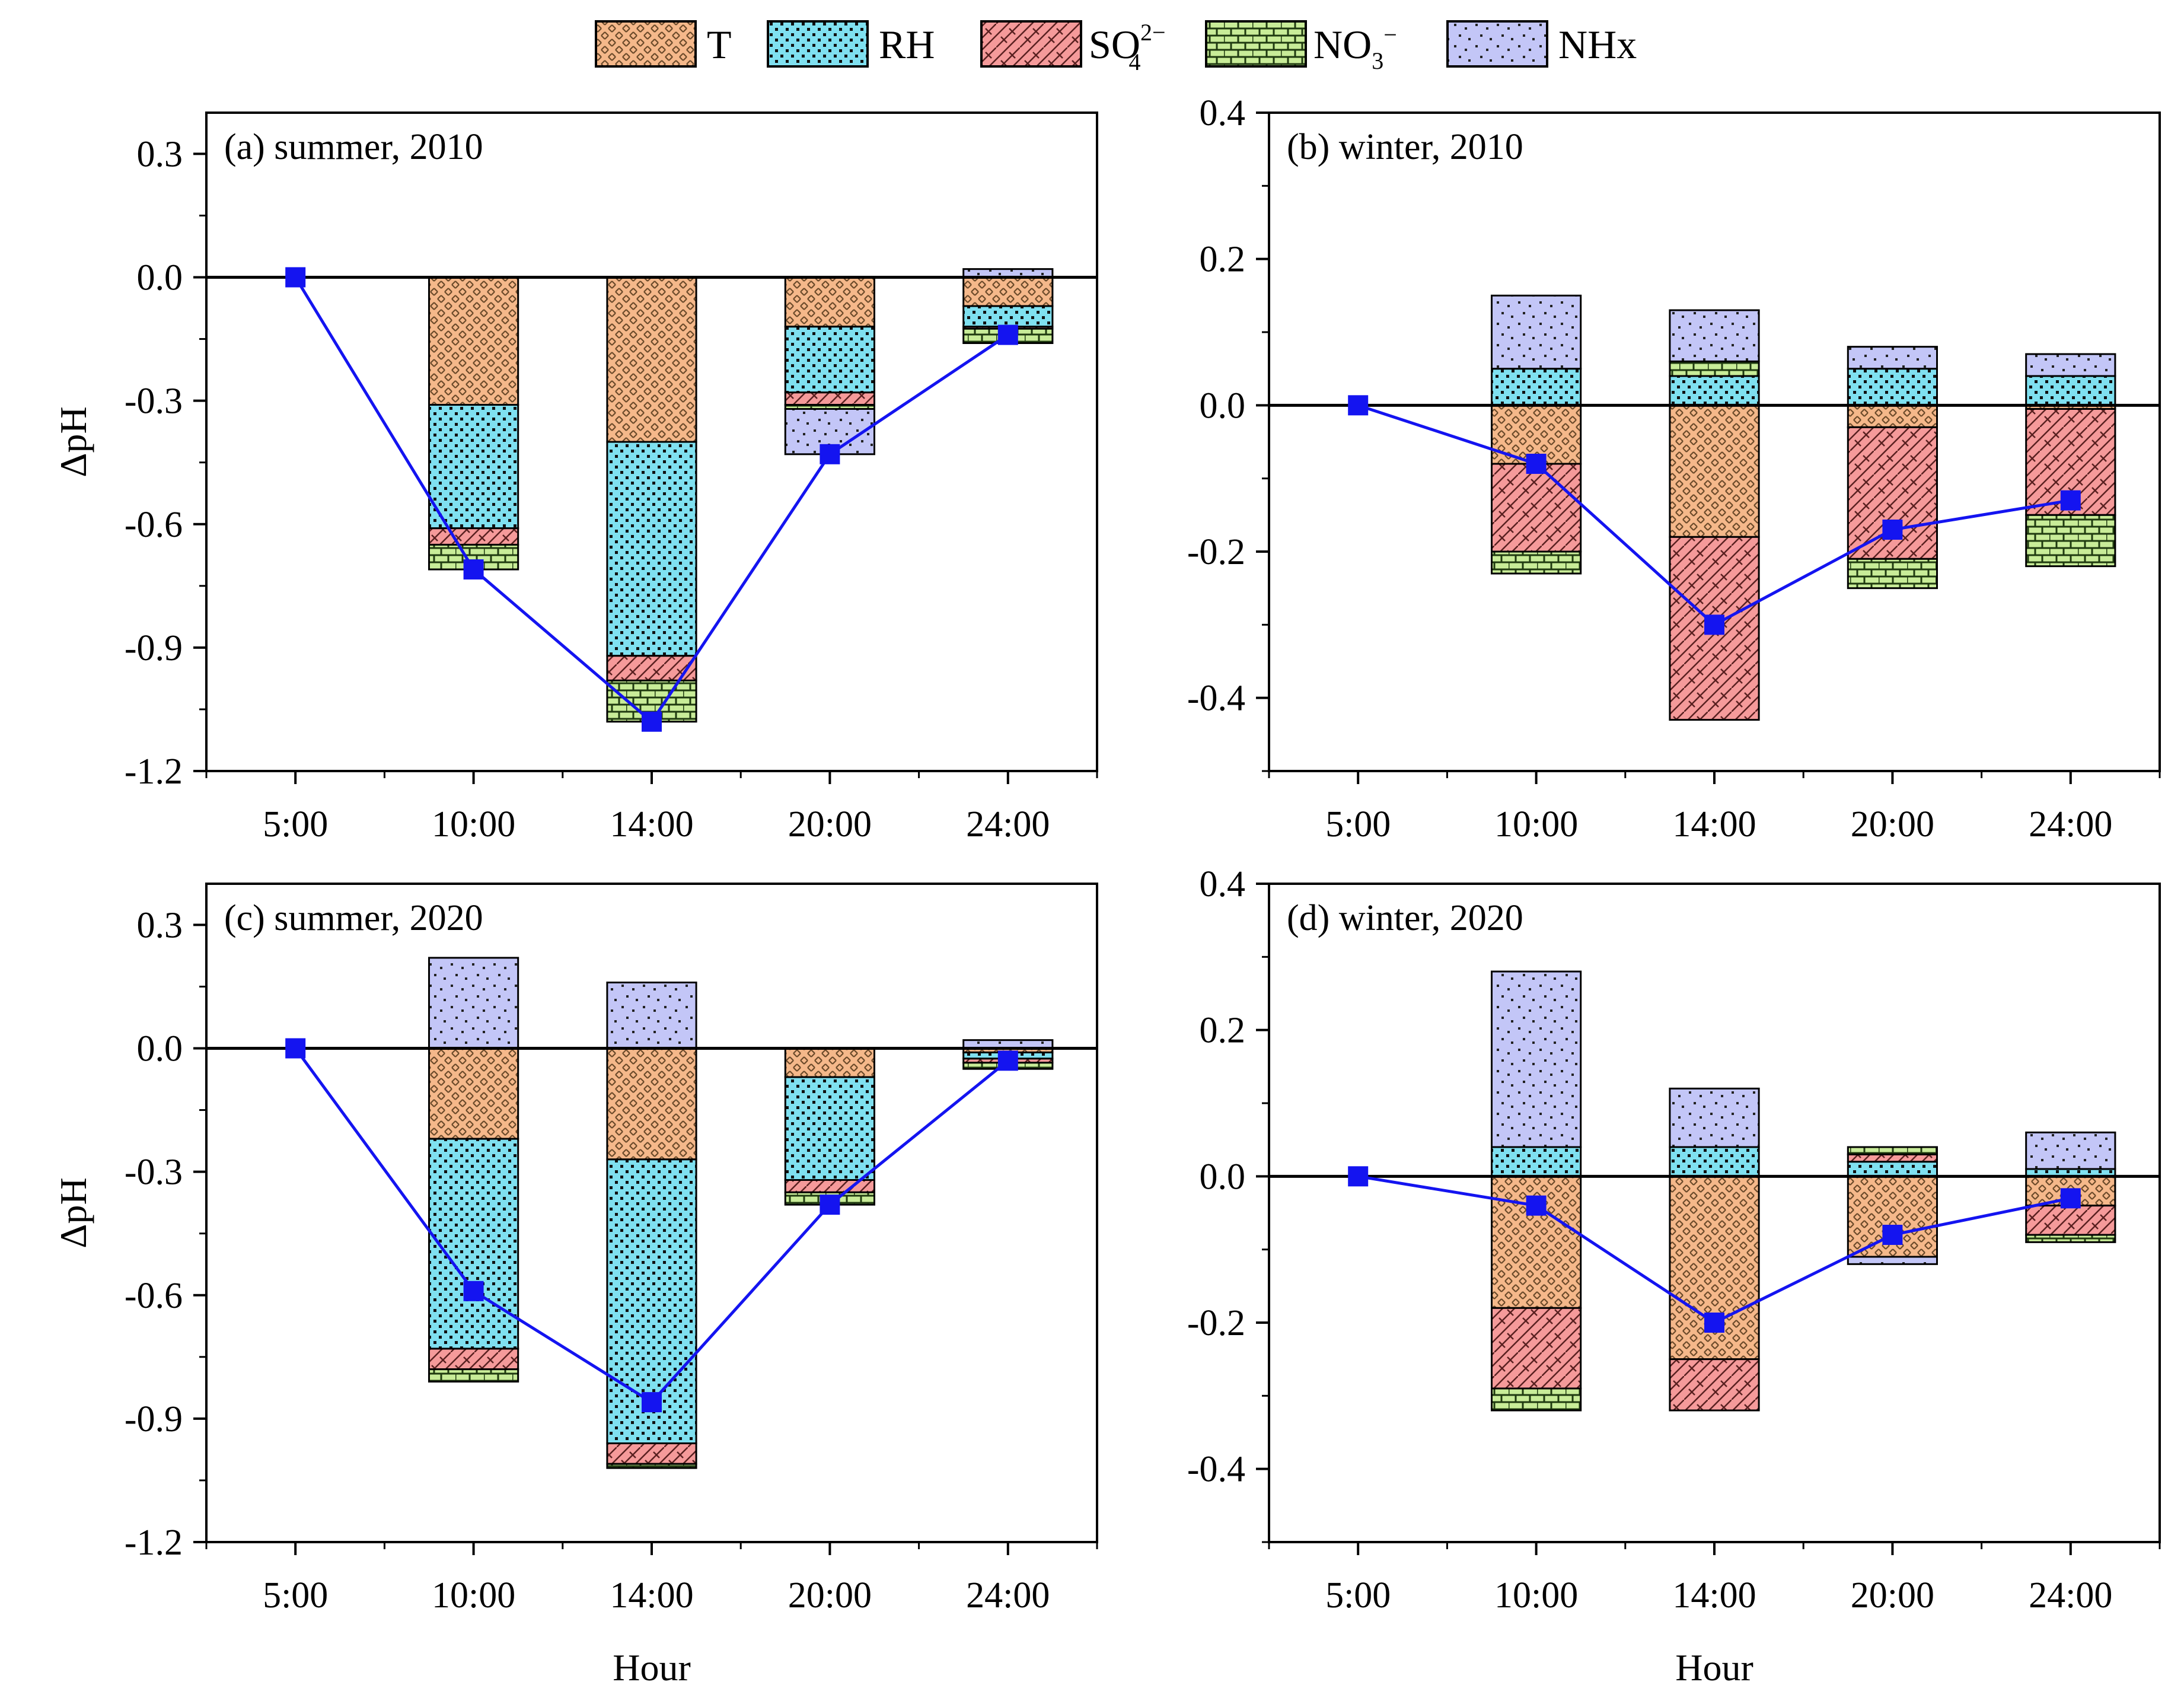 The image size is (2184, 1704). What do you see at coordinates (830, 1595) in the screenshot?
I see `x-tick-label-c: 20:00` at bounding box center [830, 1595].